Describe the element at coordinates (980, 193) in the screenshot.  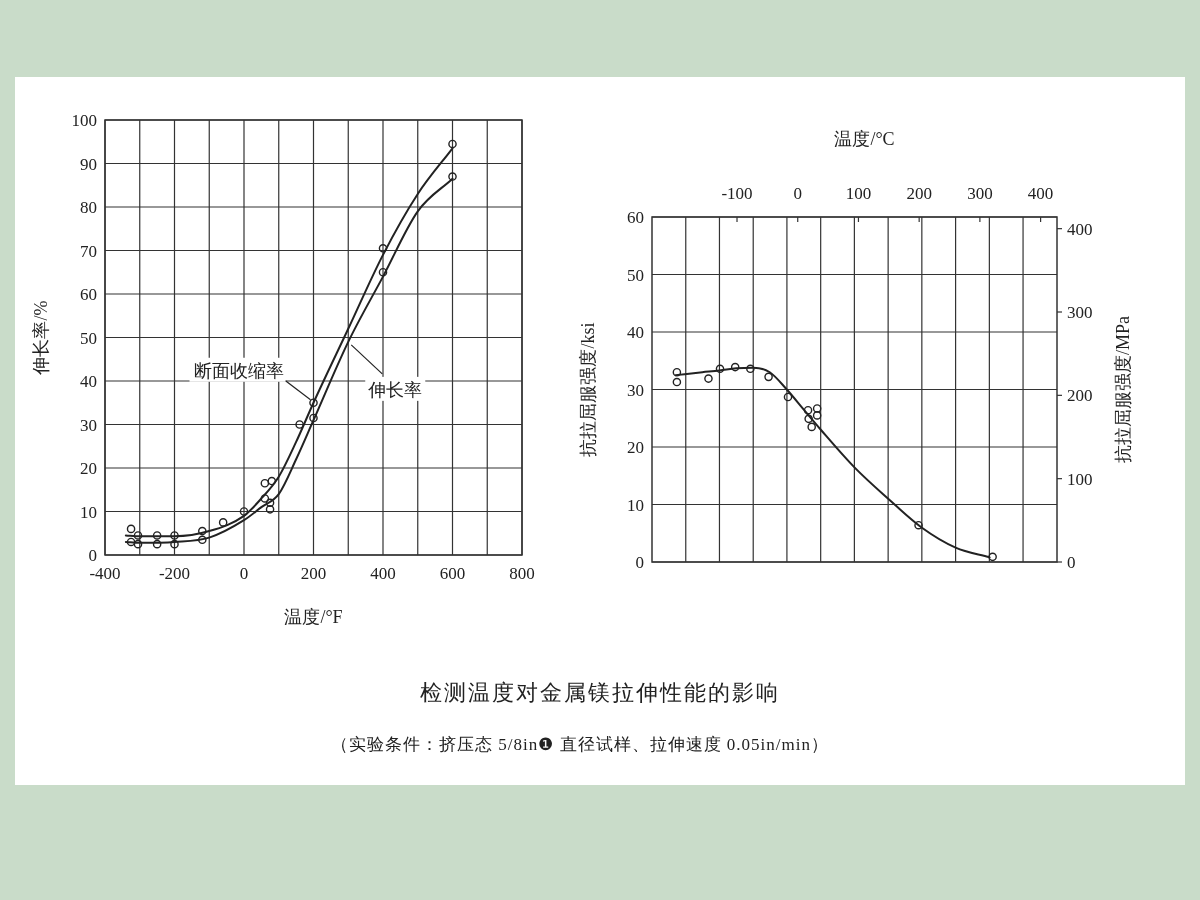
I see `x-tick-label: 300` at that location.